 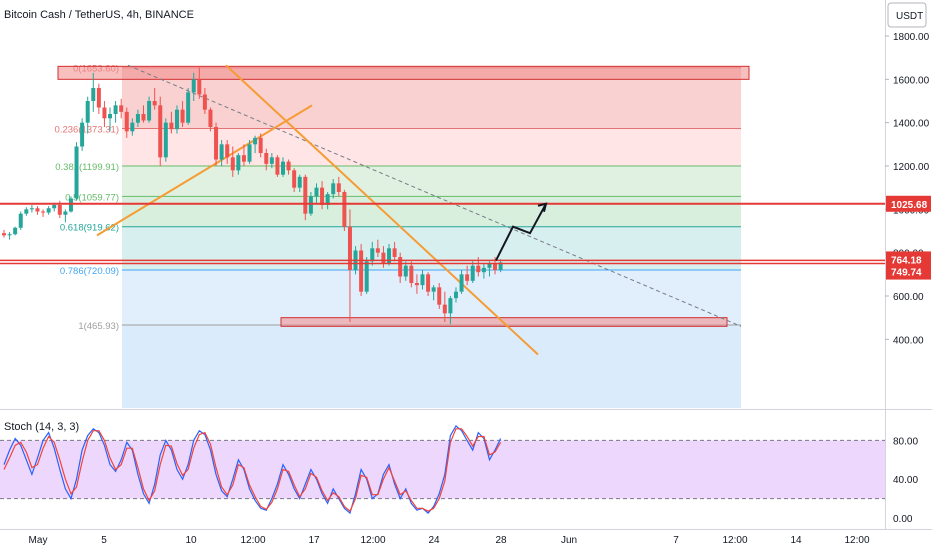 I want to click on time-axis-label: 24, so click(x=434, y=540).